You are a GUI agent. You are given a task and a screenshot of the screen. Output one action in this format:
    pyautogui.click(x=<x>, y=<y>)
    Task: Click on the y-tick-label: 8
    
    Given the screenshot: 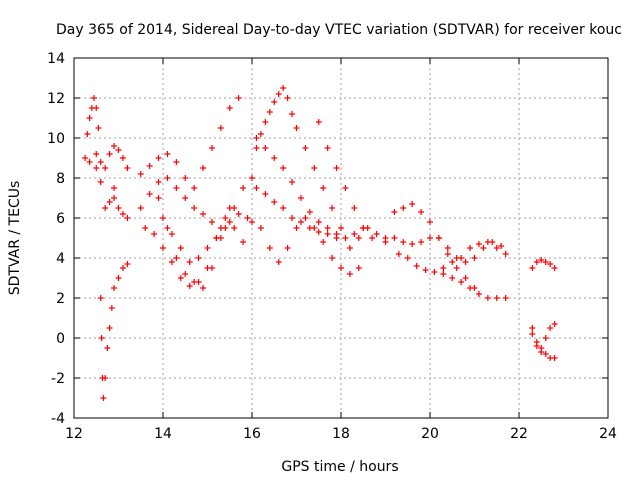 What is the action you would take?
    pyautogui.click(x=60, y=179)
    